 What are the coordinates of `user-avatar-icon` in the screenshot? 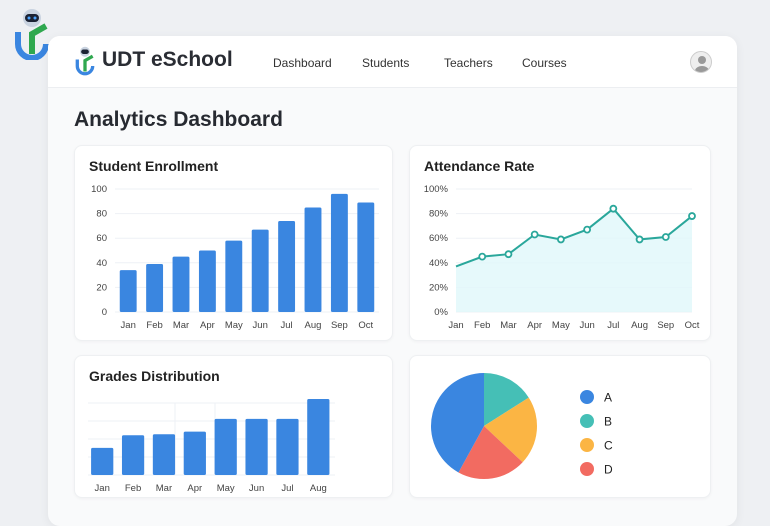 It's located at (701, 62).